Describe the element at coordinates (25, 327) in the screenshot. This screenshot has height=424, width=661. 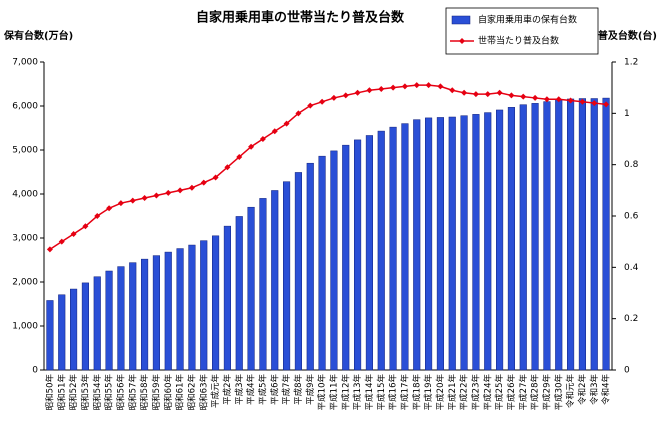
I see `y-tick-label: 1,000` at that location.